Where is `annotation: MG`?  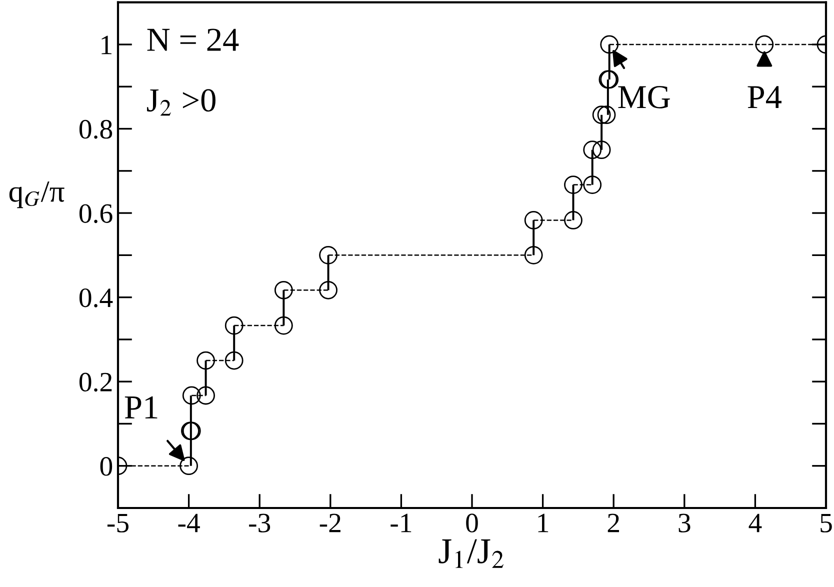 annotation: MG is located at coordinates (644, 97).